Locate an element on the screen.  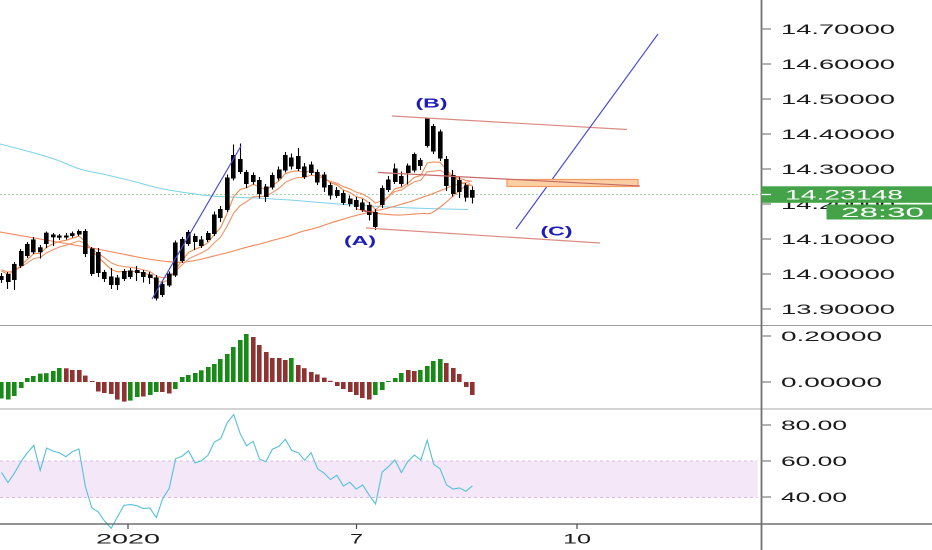
svg-text: 80.00 is located at coordinates (814, 425).